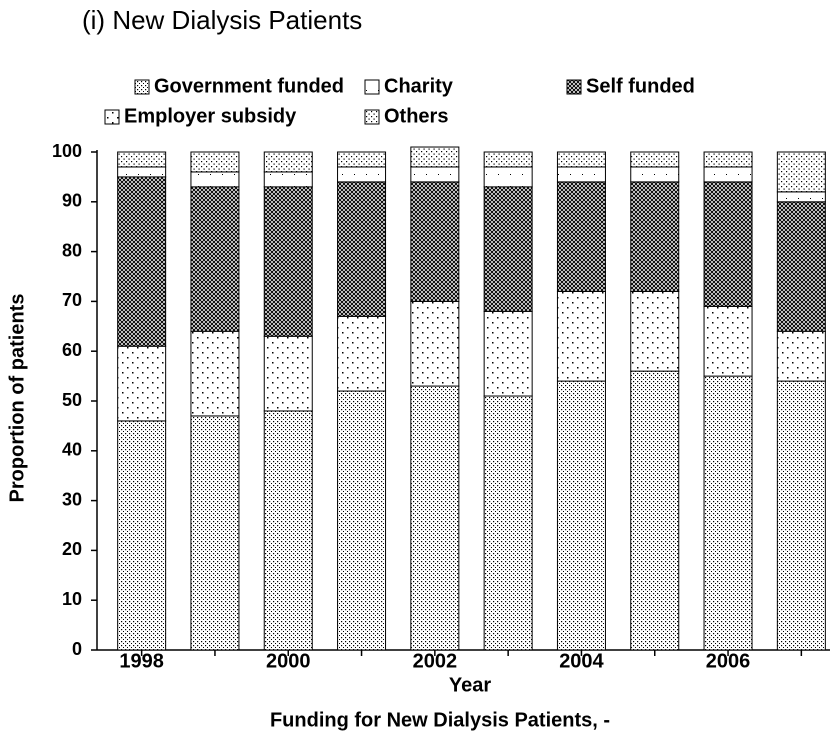 This screenshot has height=736, width=839. I want to click on legend-label: Others, so click(416, 116).